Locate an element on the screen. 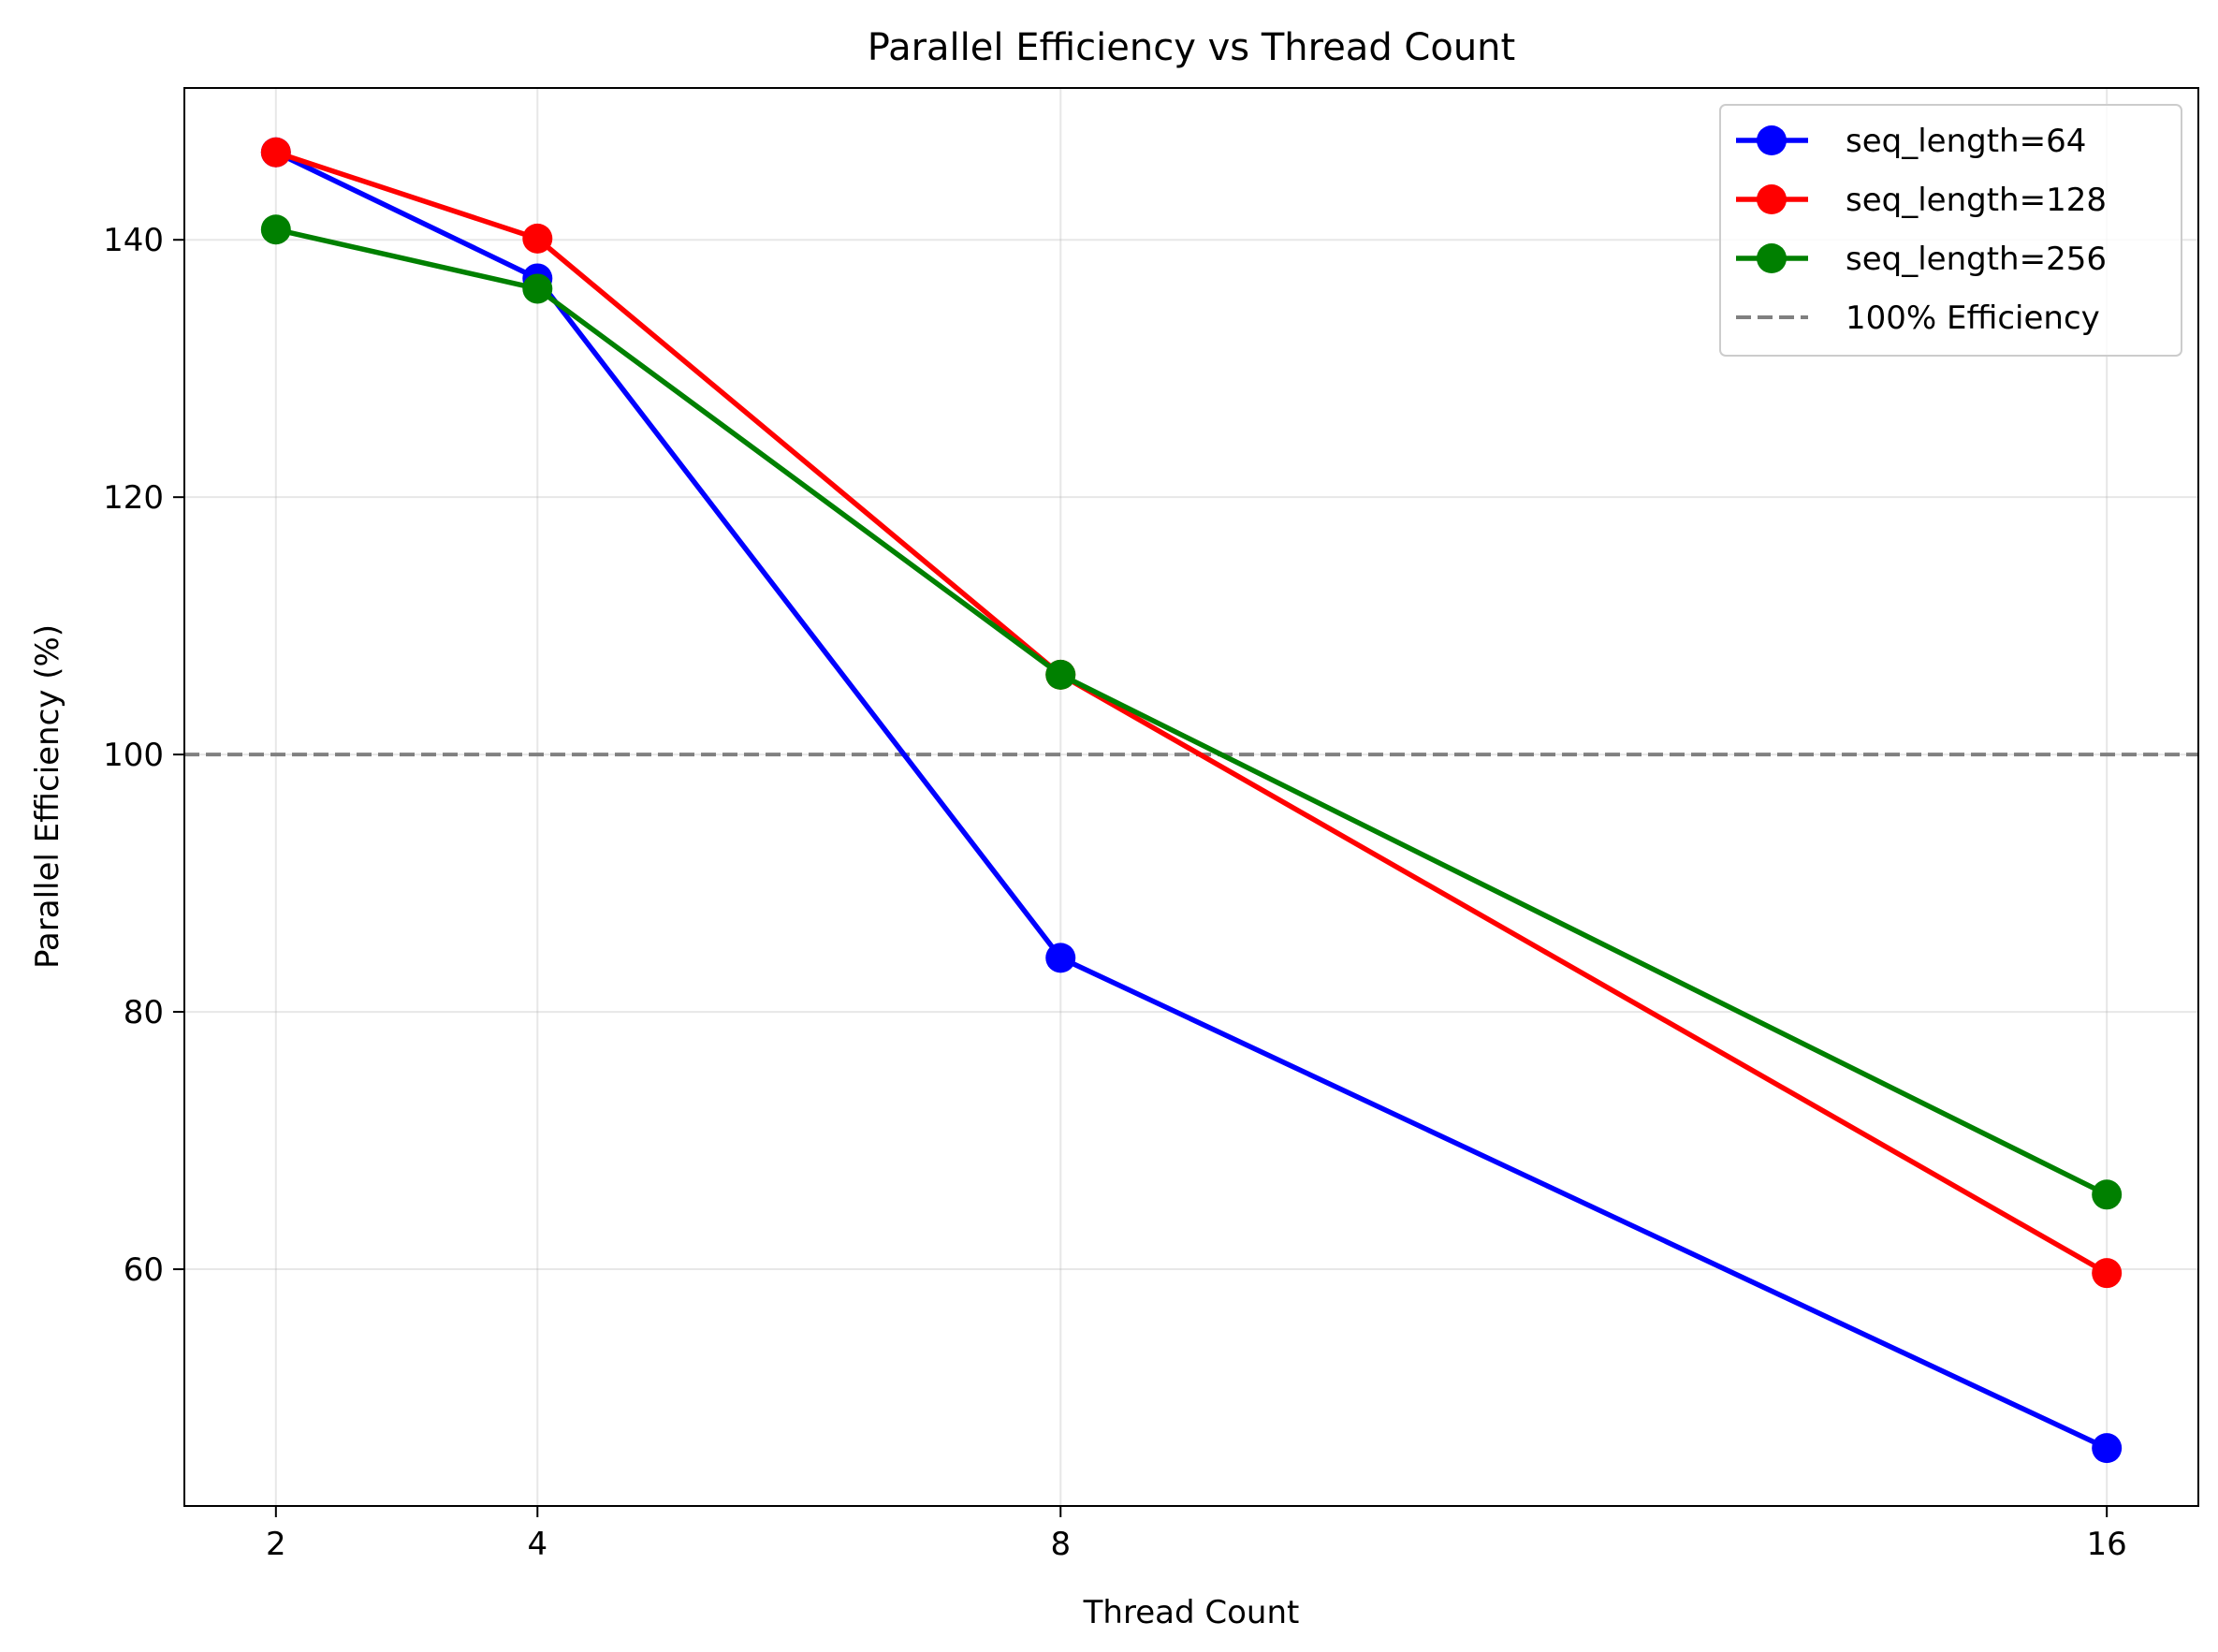  y-tick-label: 100 is located at coordinates (134, 756).